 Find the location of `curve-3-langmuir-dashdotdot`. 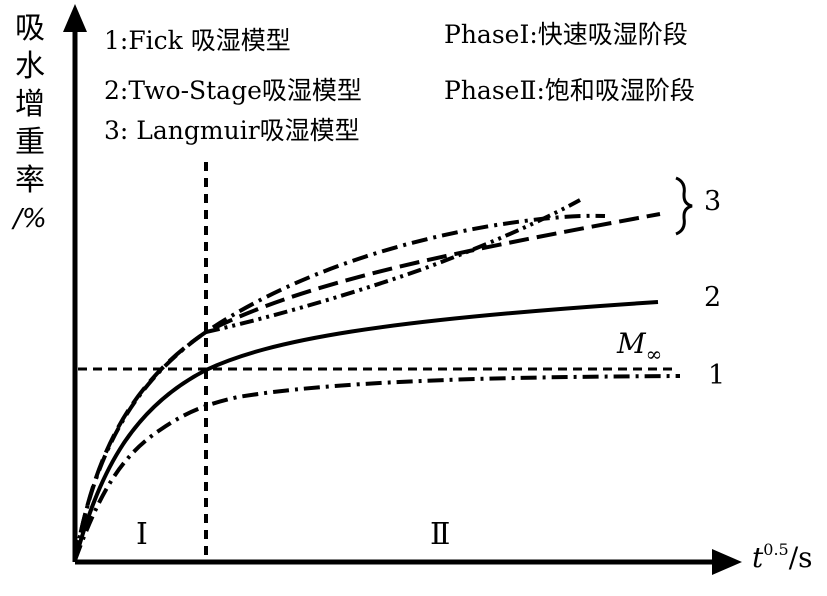

curve-3-langmuir-dashdotdot is located at coordinates (393, 266).